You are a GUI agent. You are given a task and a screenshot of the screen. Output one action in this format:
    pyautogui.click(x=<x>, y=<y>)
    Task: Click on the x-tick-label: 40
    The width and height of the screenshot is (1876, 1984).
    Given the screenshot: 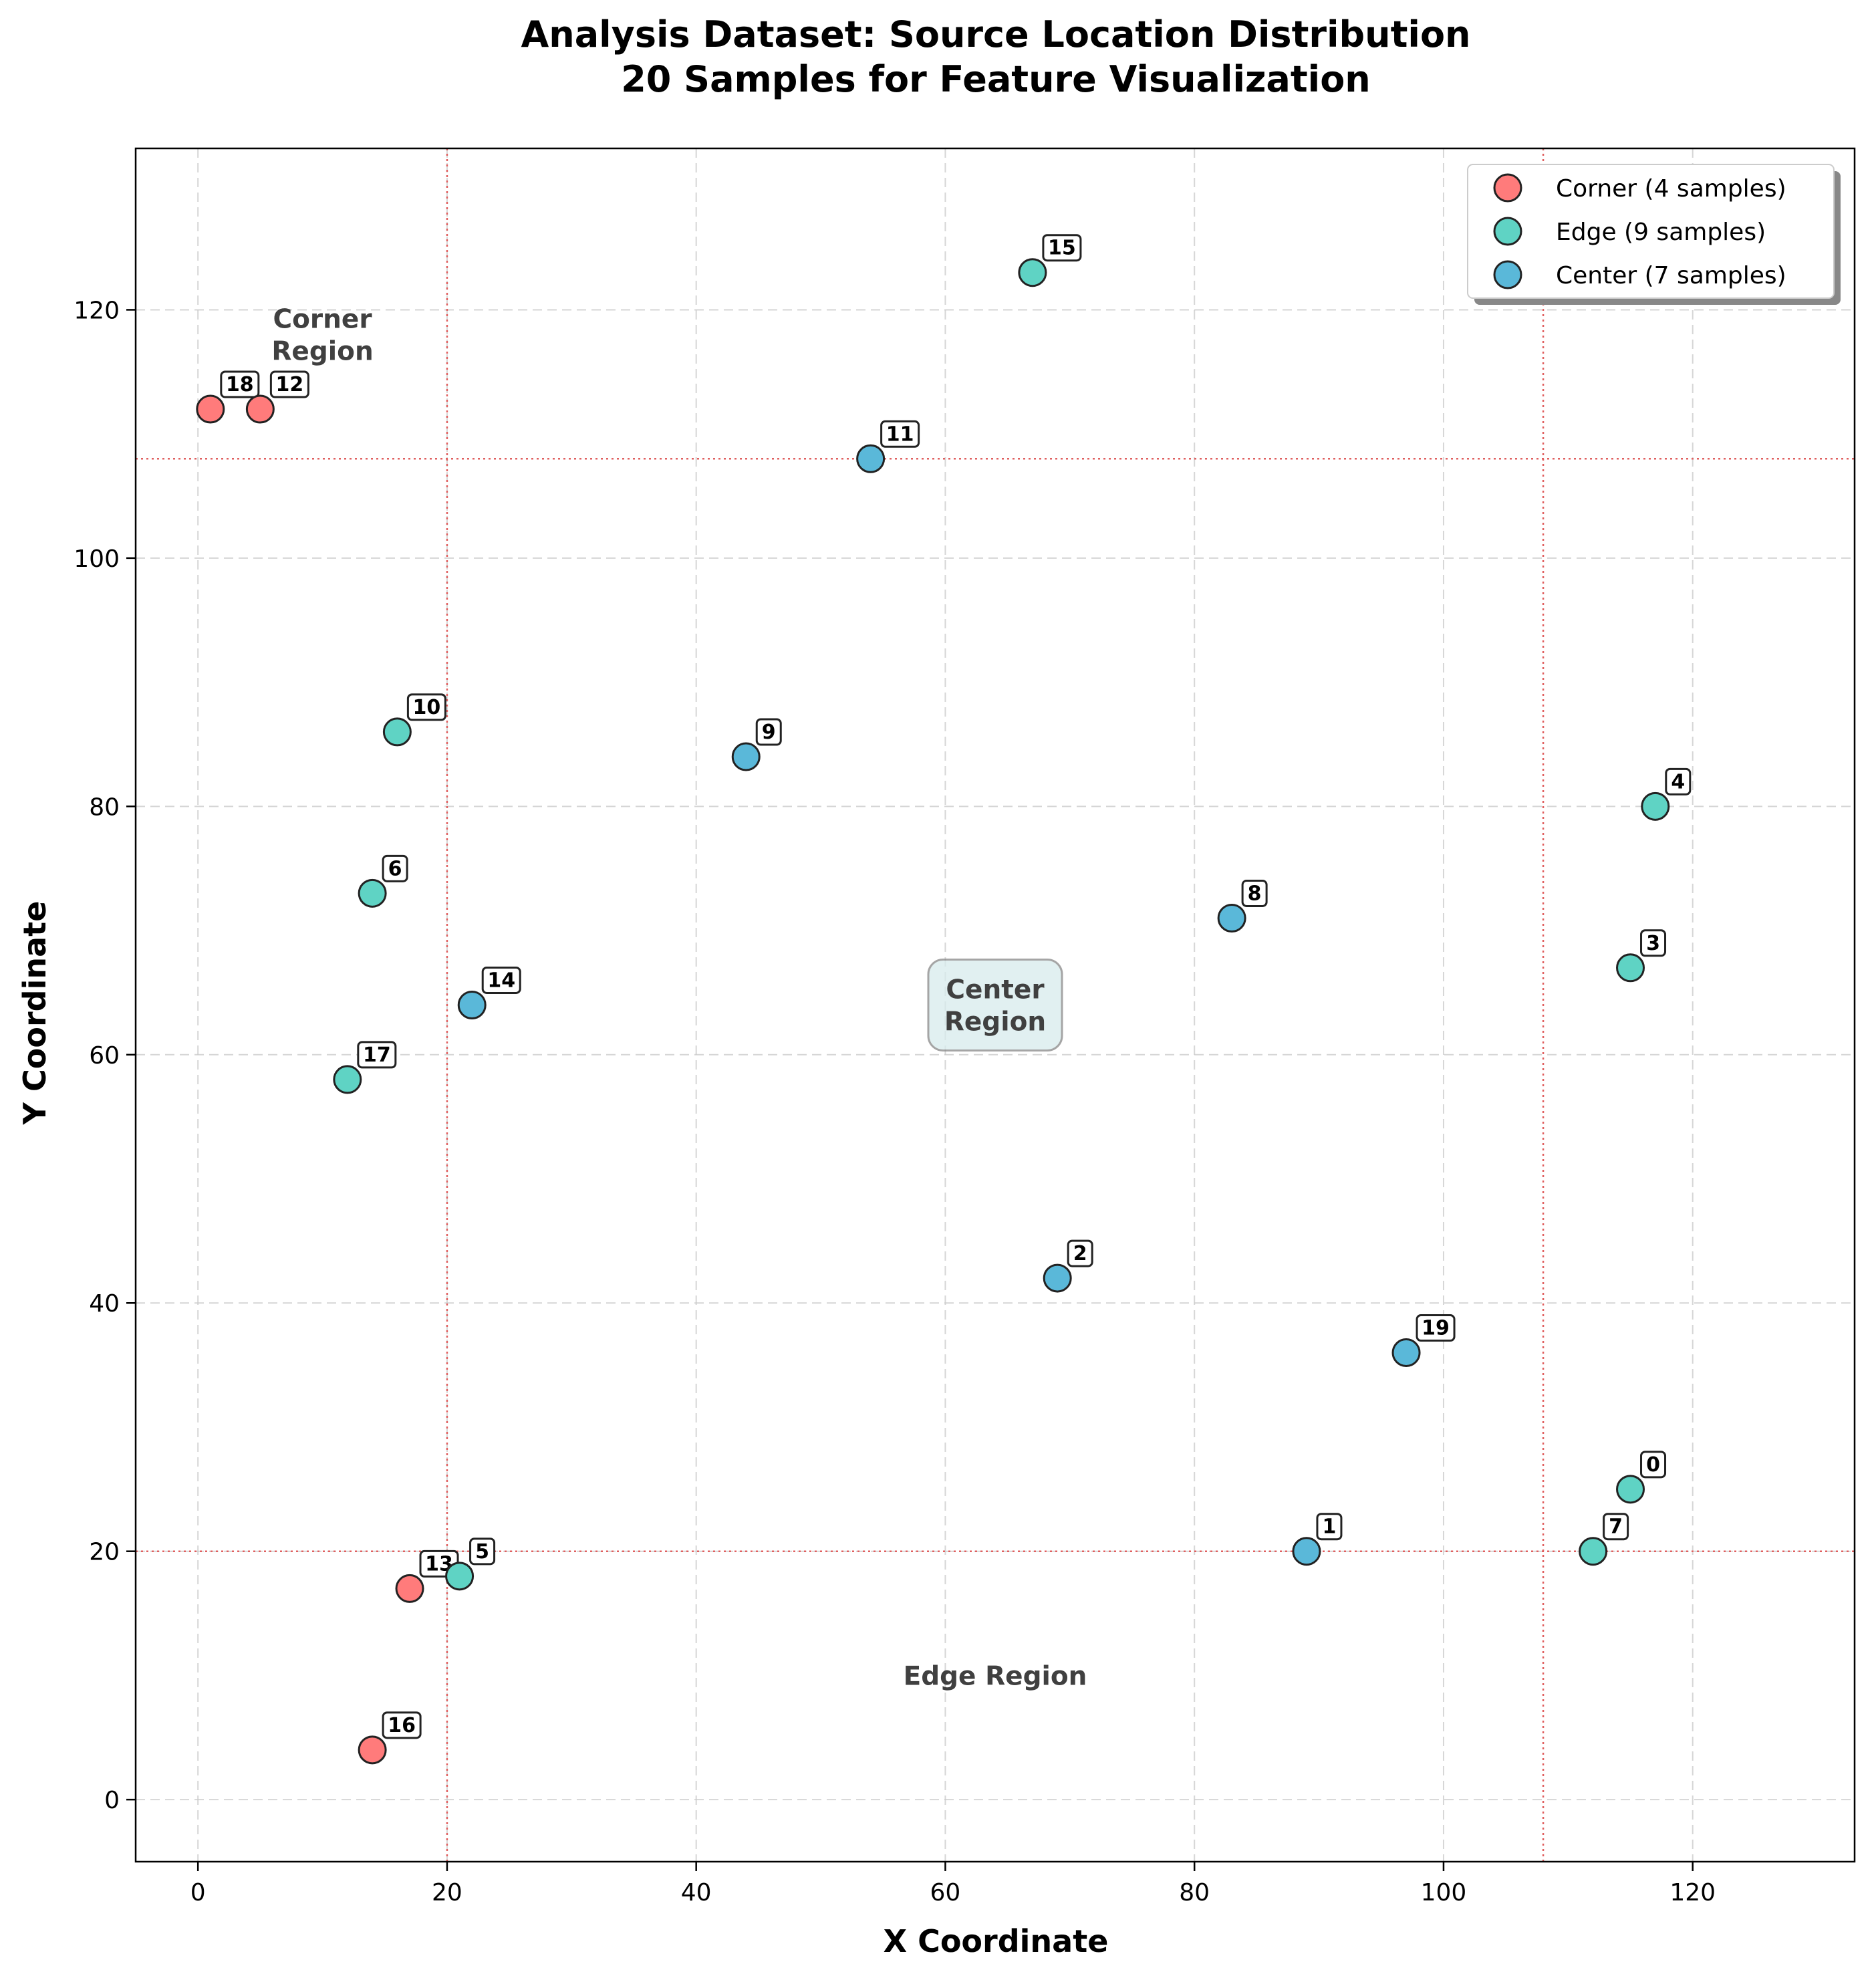 What is the action you would take?
    pyautogui.click(x=696, y=1892)
    